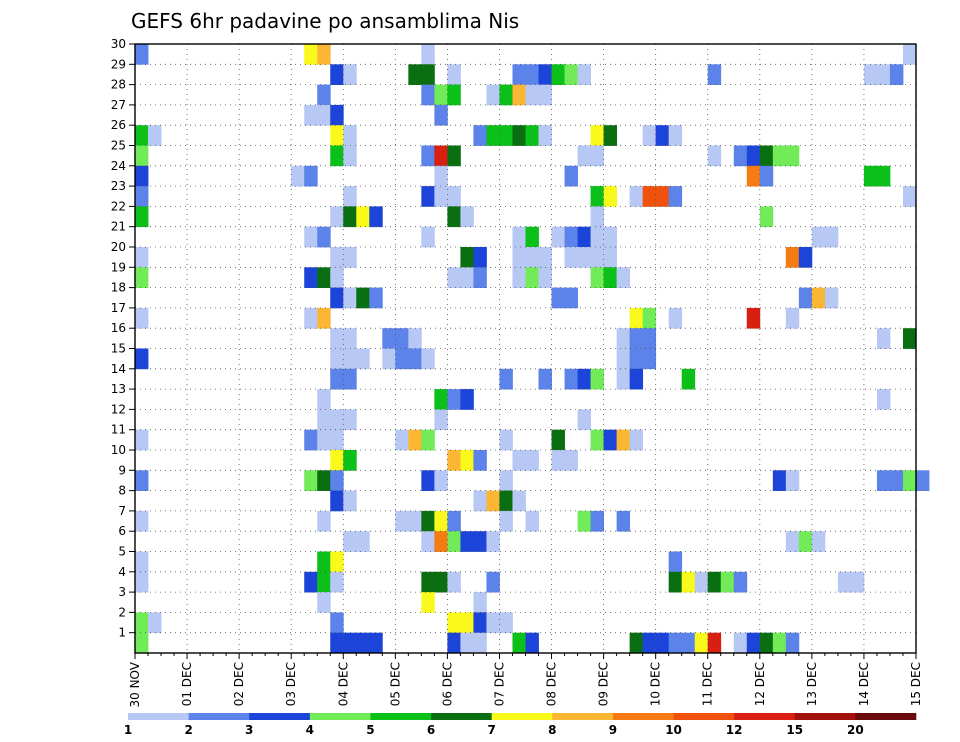 Image resolution: width=960 pixels, height=742 pixels. What do you see at coordinates (431, 730) in the screenshot?
I see `legend-label: 6` at bounding box center [431, 730].